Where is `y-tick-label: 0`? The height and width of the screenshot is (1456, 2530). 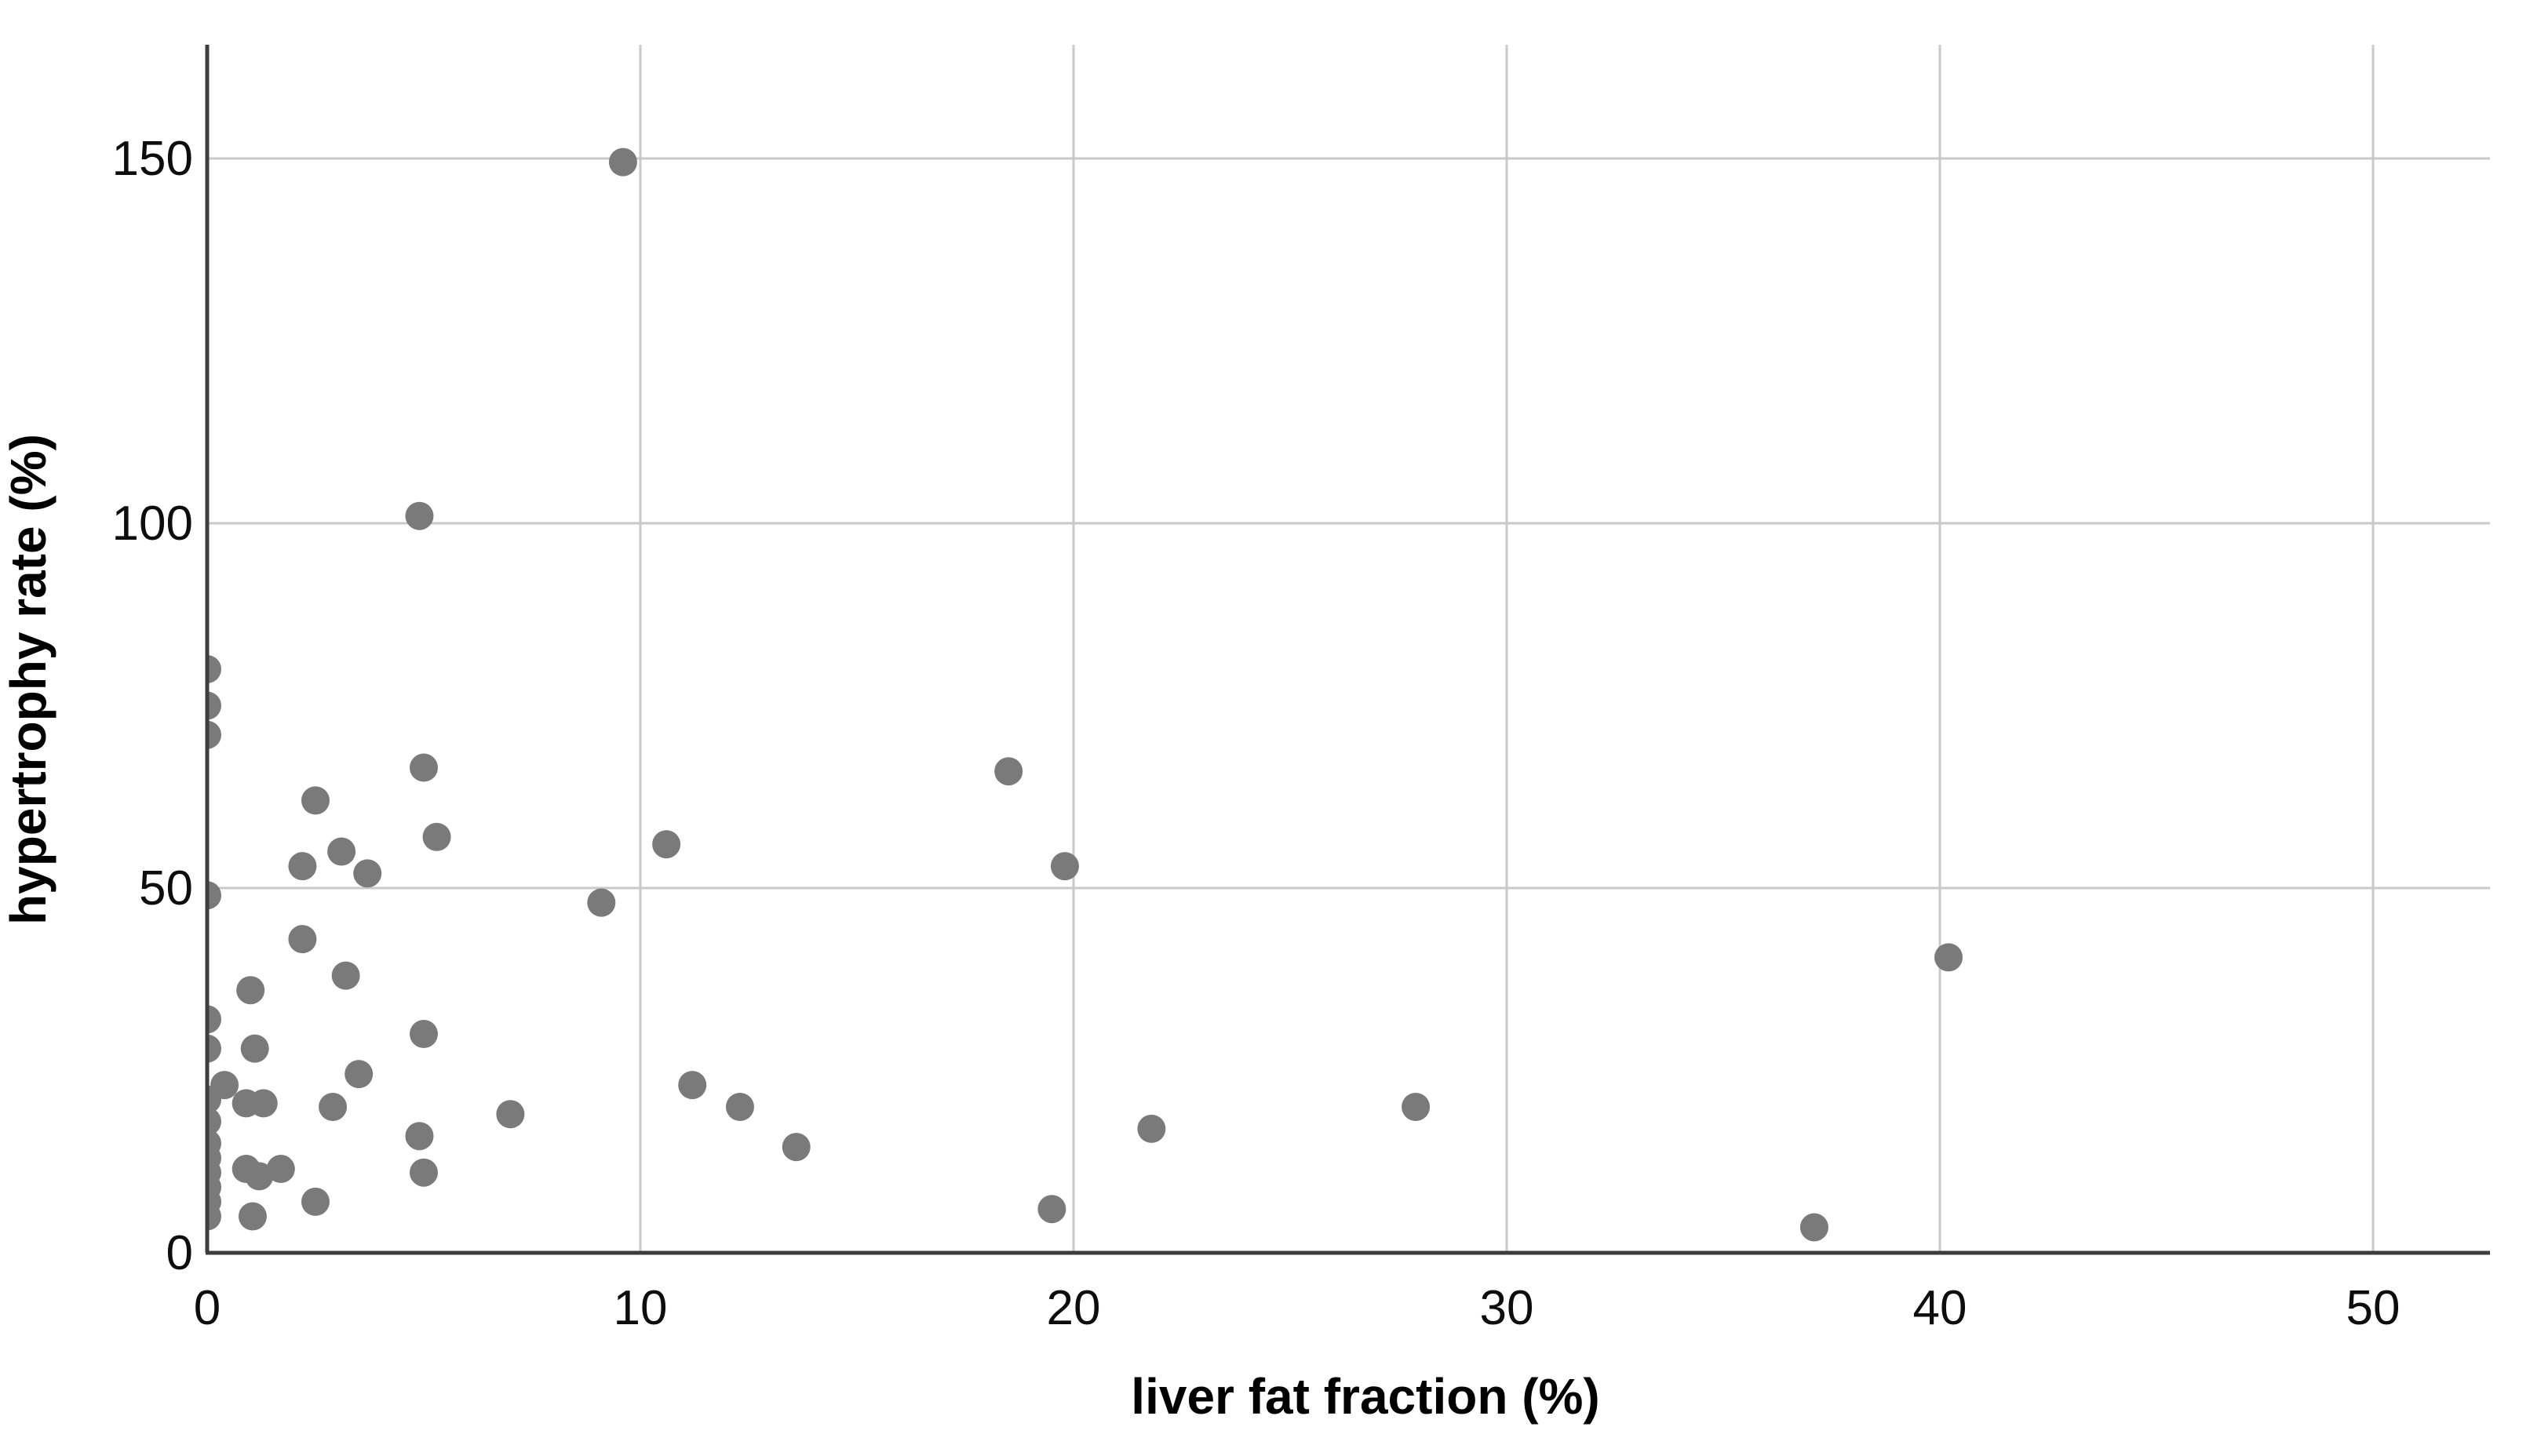 y-tick-label: 0 is located at coordinates (179, 1253).